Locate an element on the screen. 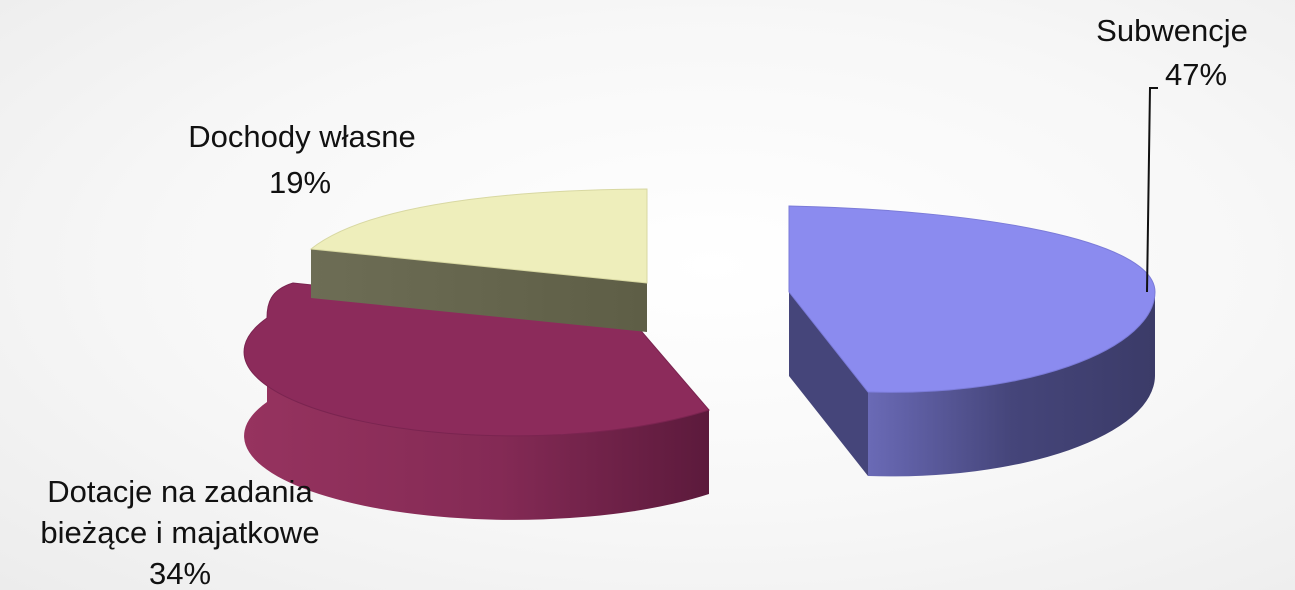 The width and height of the screenshot is (1295, 590). label-dochody: Dochody własne 19% is located at coordinates (301, 159).